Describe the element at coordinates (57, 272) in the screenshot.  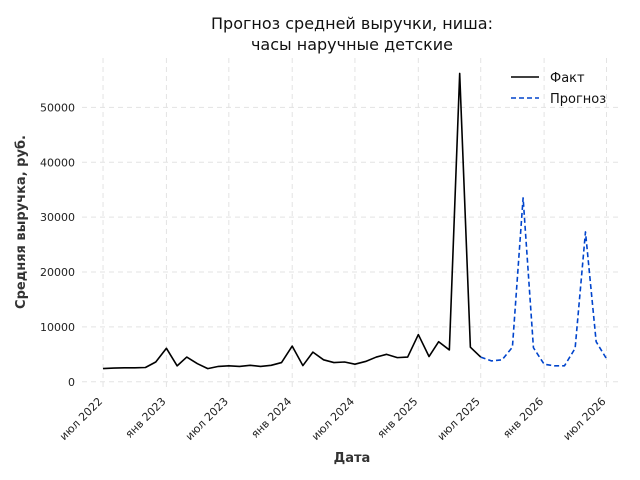
I see `y-tick-label: 20000` at that location.